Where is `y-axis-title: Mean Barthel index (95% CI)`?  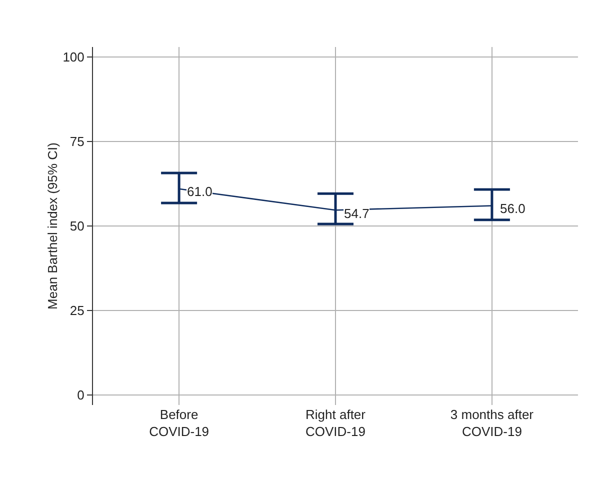
y-axis-title: Mean Barthel index (95% CI) is located at coordinates (52, 226).